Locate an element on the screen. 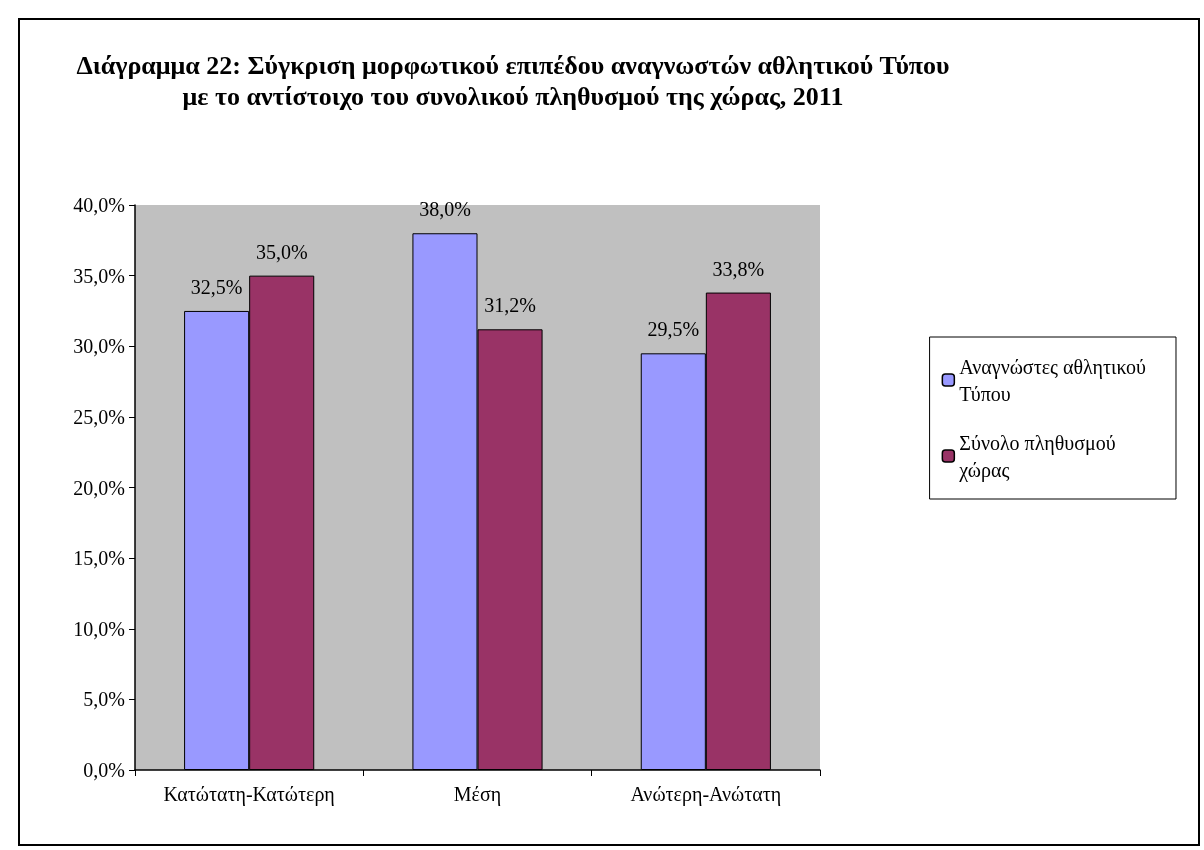 The image size is (1204, 850). data-label: 35,0% is located at coordinates (281, 251).